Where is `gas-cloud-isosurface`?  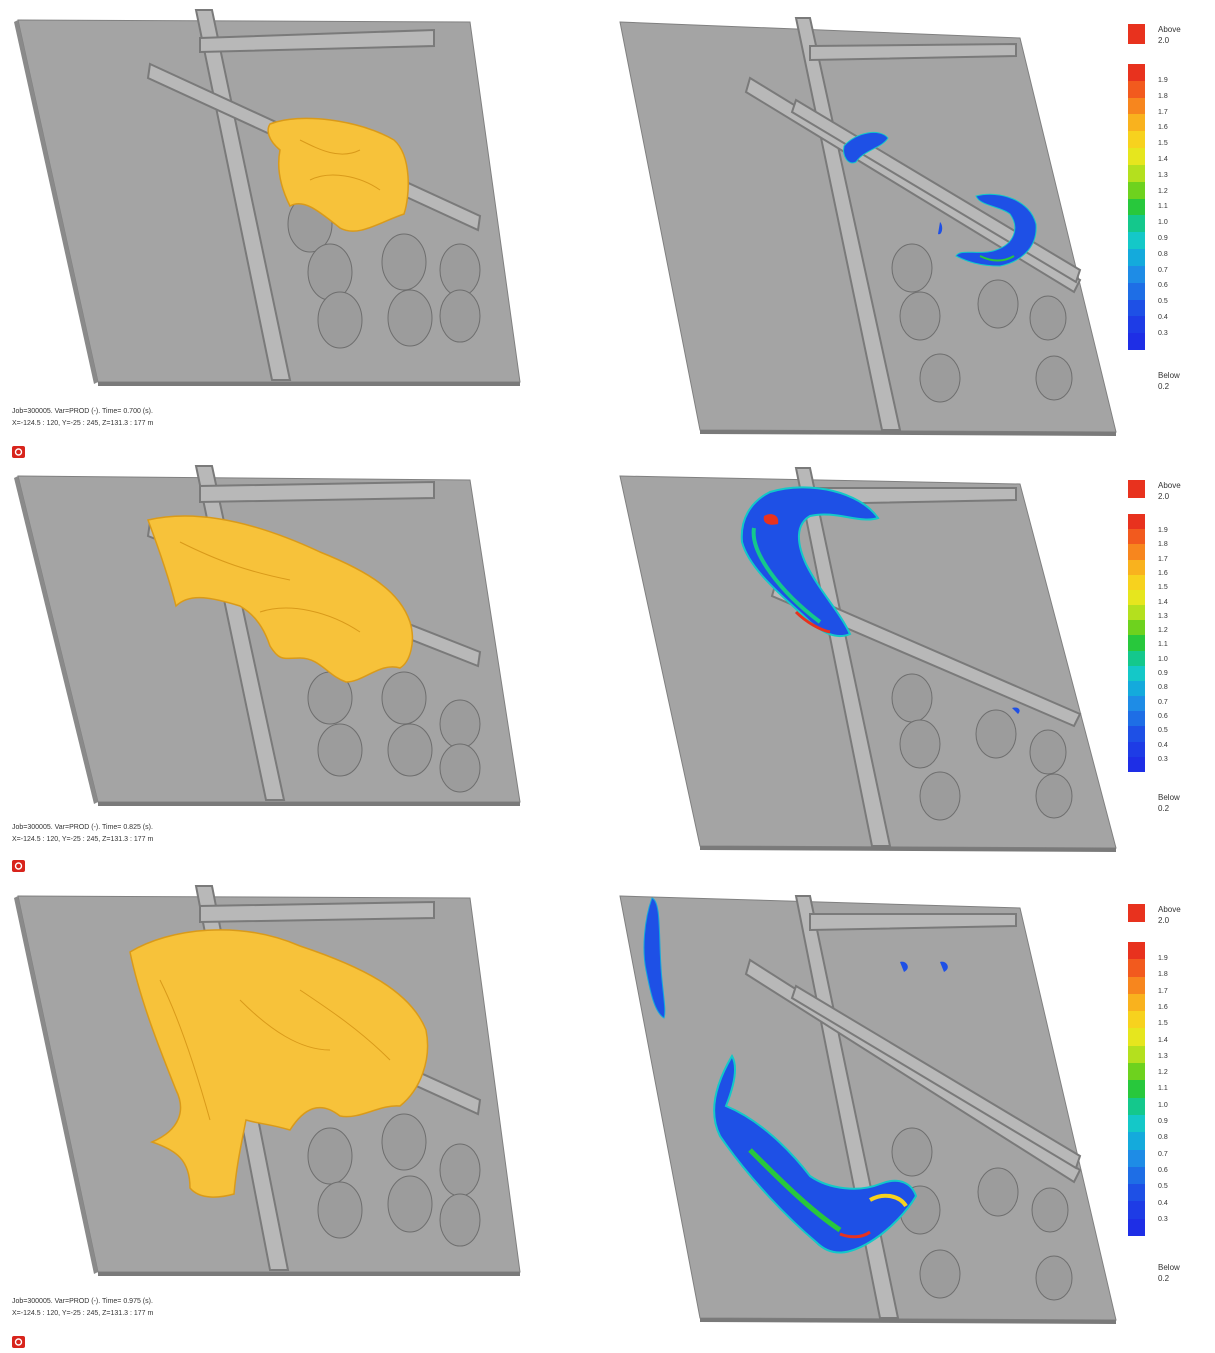 gas-cloud-isosurface is located at coordinates (279, 1063).